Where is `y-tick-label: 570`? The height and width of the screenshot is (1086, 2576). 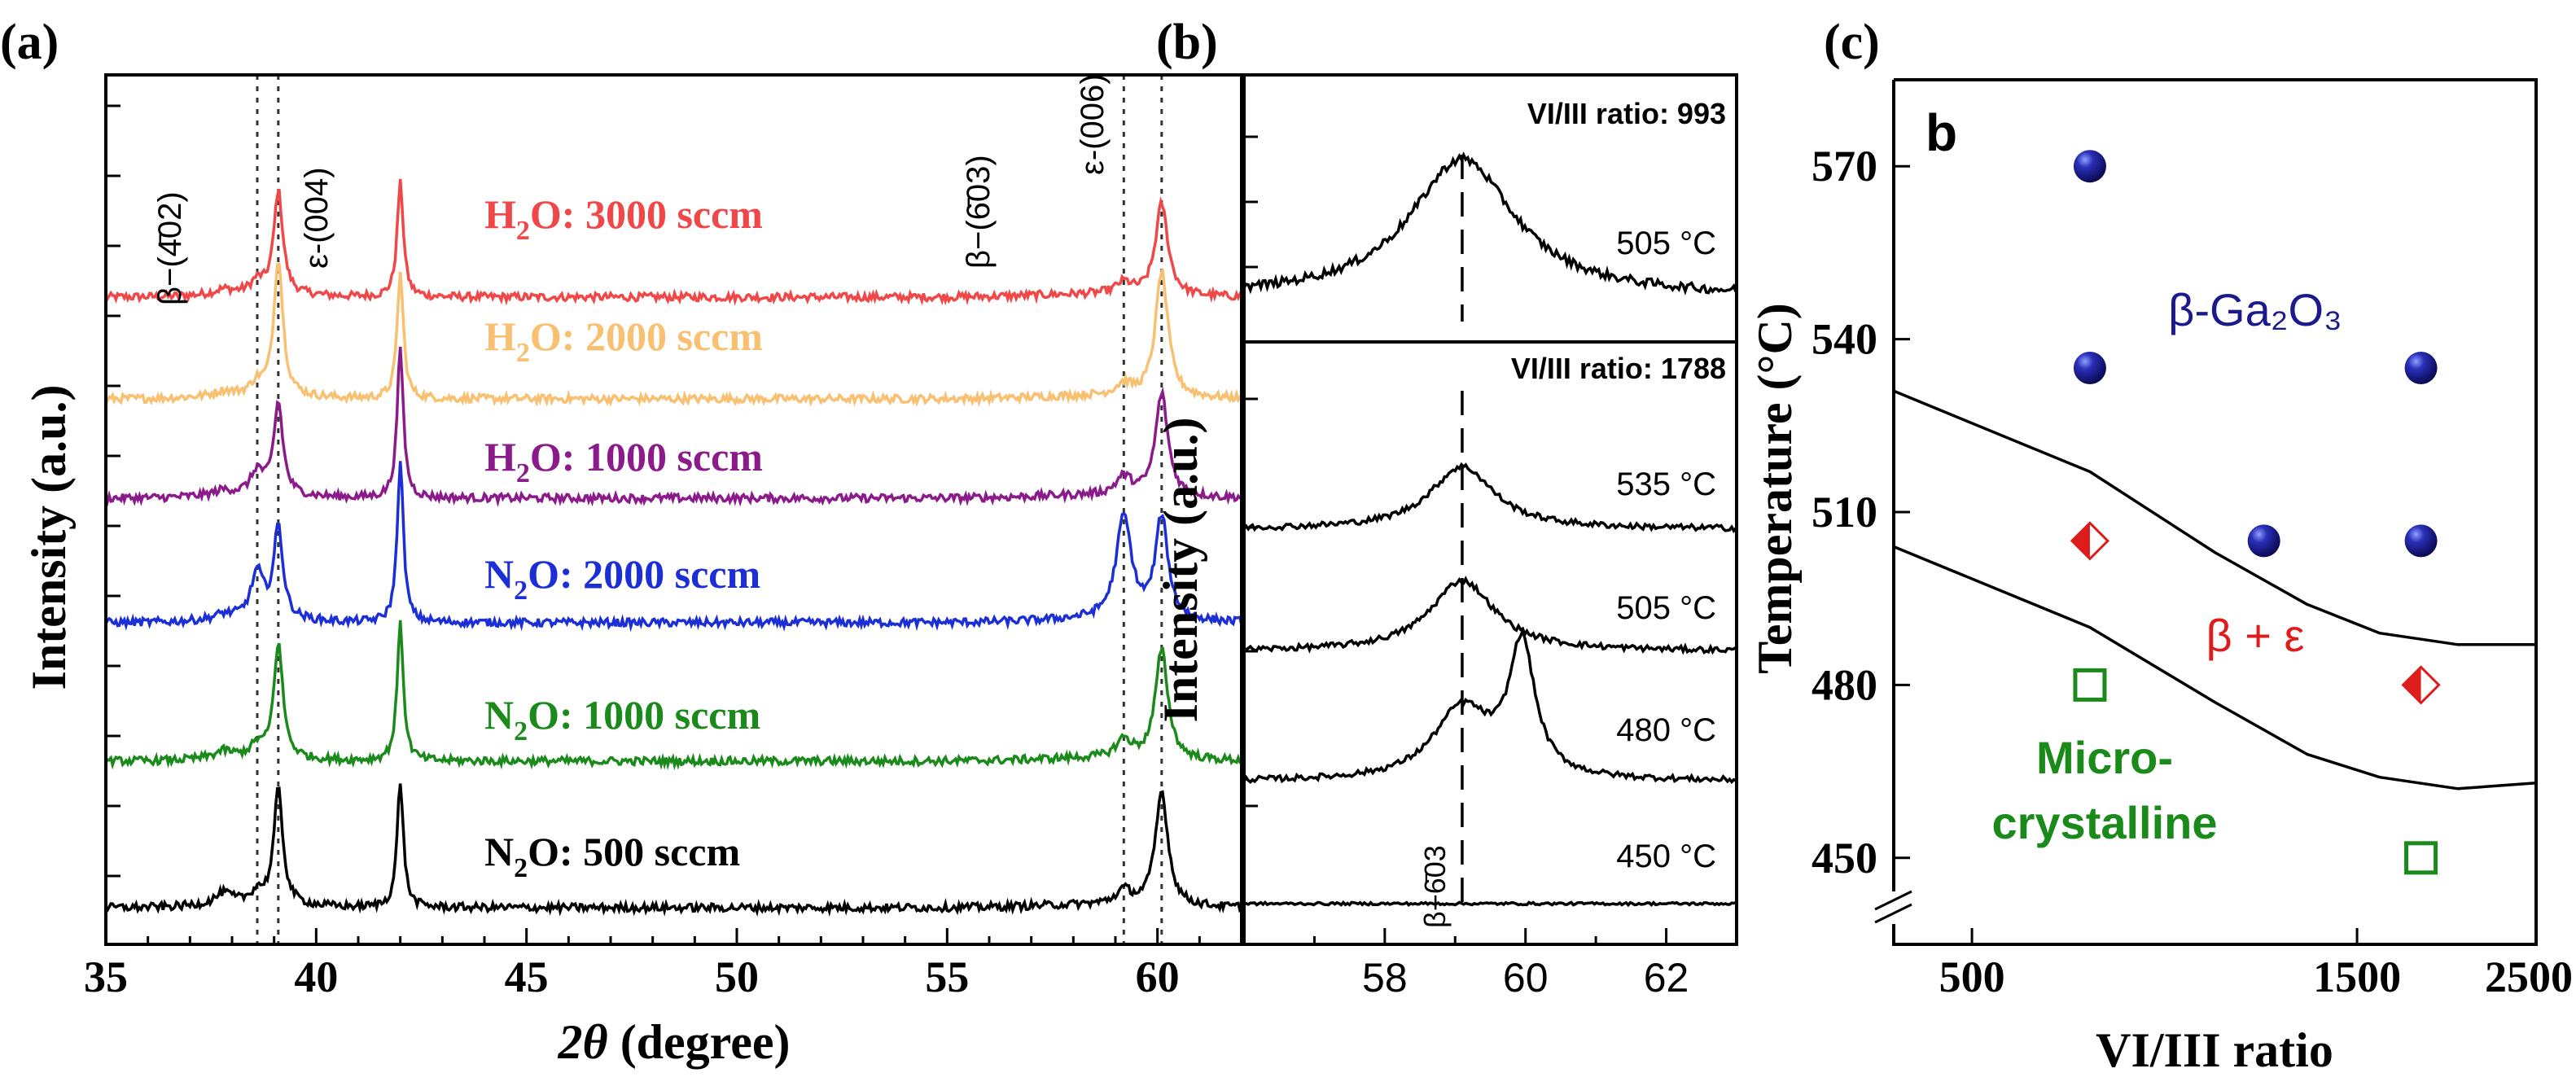
y-tick-label: 570 is located at coordinates (1845, 166).